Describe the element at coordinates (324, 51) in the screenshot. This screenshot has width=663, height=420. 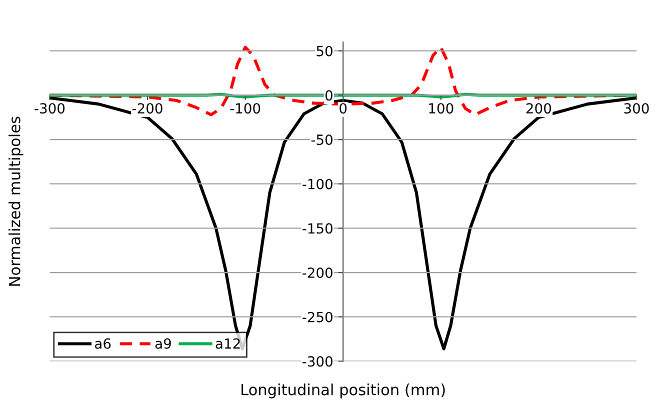
I see `y-tick-label: 50` at that location.